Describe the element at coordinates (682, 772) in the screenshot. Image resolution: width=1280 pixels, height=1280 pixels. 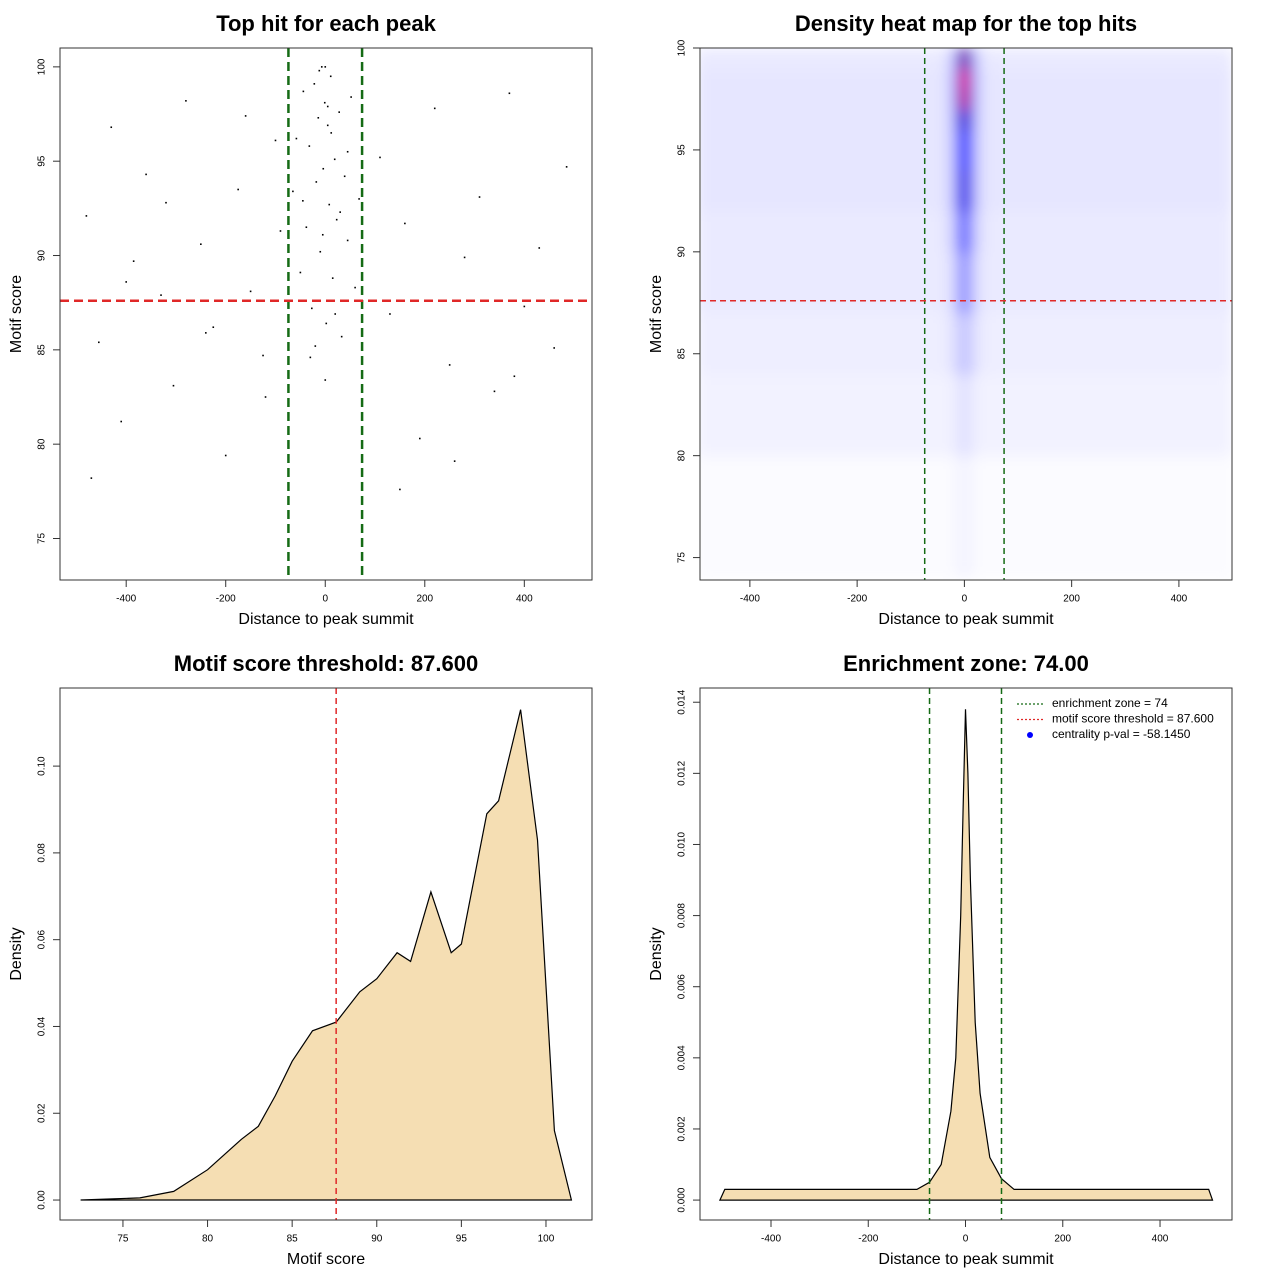
I see `y-tick-label: 0.012` at that location.